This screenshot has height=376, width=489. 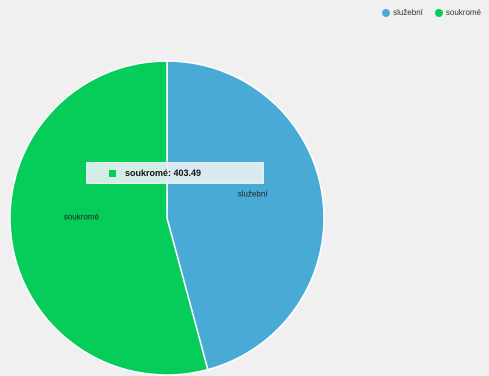 I want to click on slice-label-soukrome: soukromé, so click(x=82, y=216).